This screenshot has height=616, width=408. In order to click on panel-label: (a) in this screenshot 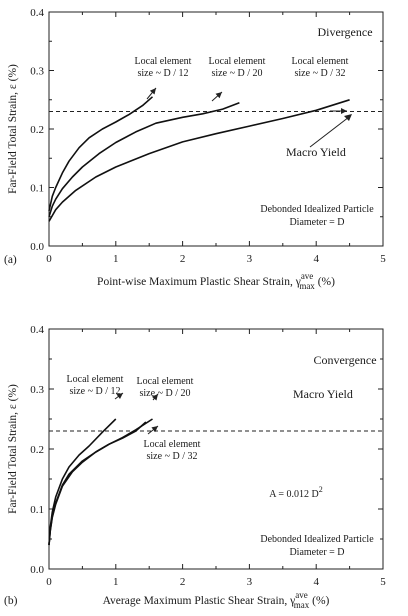, I will do `click(10, 260)`.